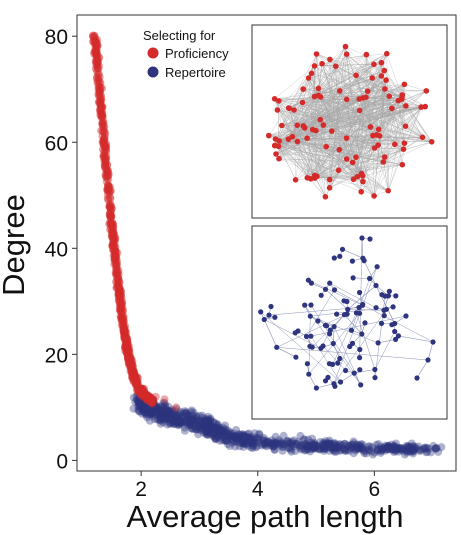 This screenshot has height=535, width=461. I want to click on legend-label-repertoire: Repertoire, so click(195, 72).